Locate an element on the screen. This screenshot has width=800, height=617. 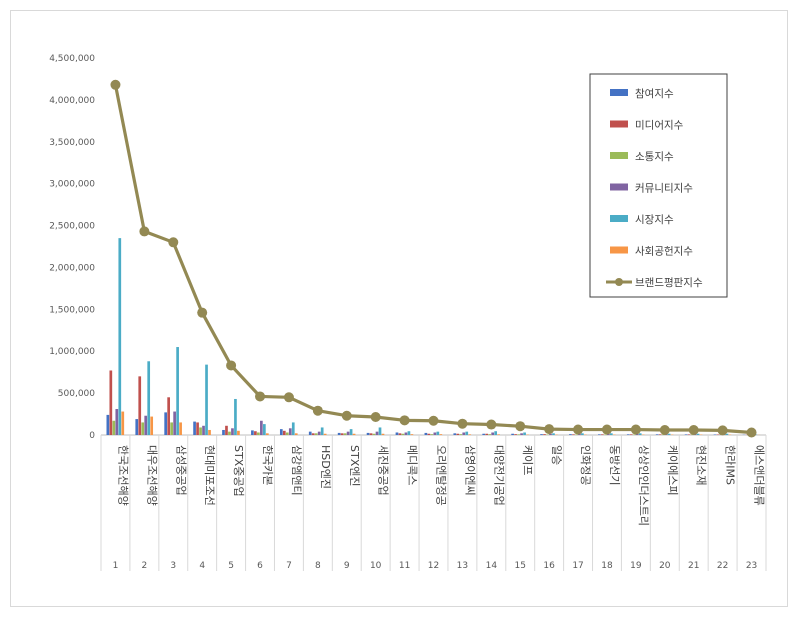
y-tick-label: 3,000,000 is located at coordinates (72, 185).